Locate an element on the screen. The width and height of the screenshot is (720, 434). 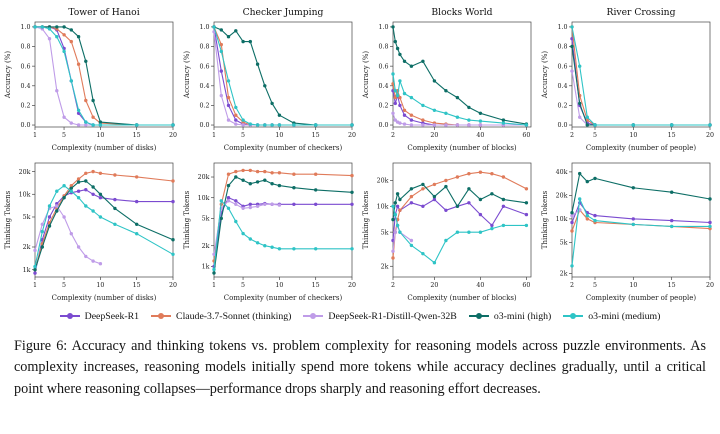
legend-label: DeepSeek-R1 is located at coordinates (112, 316).